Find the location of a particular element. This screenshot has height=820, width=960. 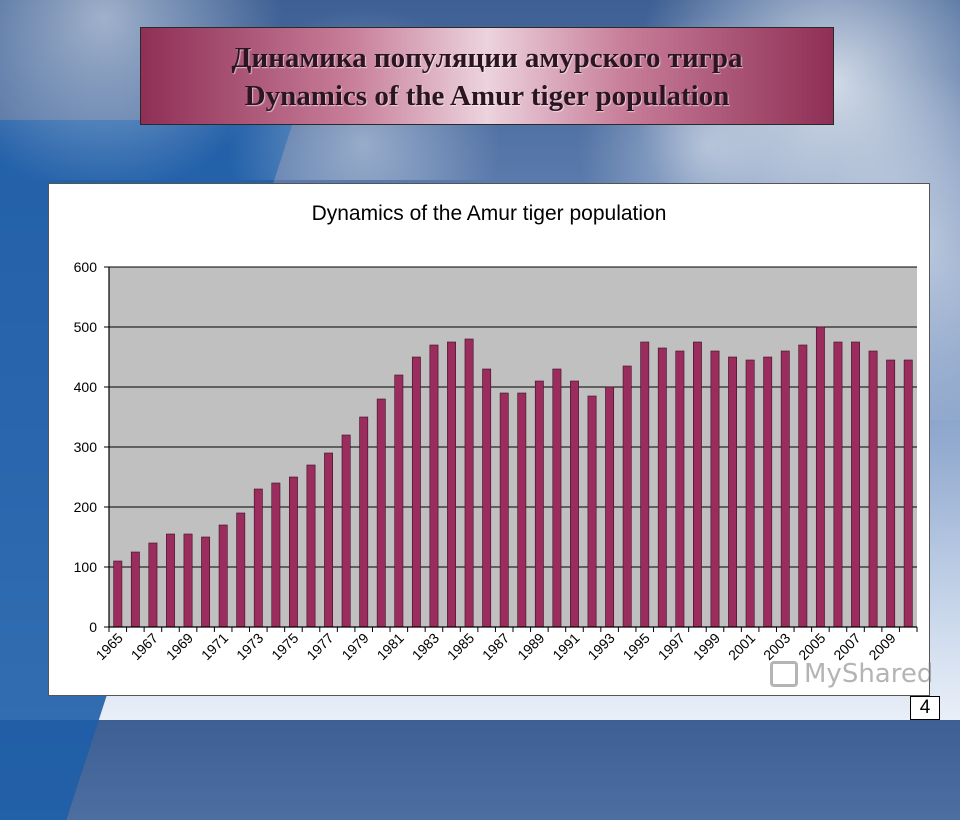

bar-1986 is located at coordinates (487, 498).